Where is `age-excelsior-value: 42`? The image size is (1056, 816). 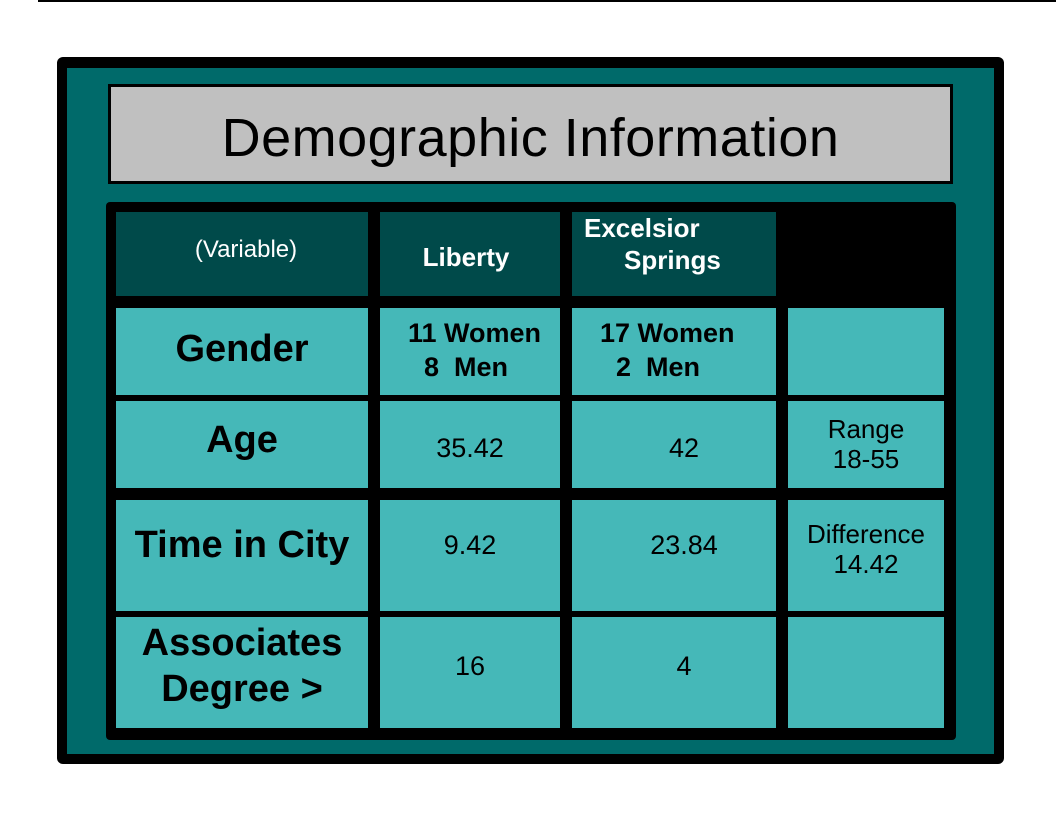
age-excelsior-value: 42 is located at coordinates (684, 447).